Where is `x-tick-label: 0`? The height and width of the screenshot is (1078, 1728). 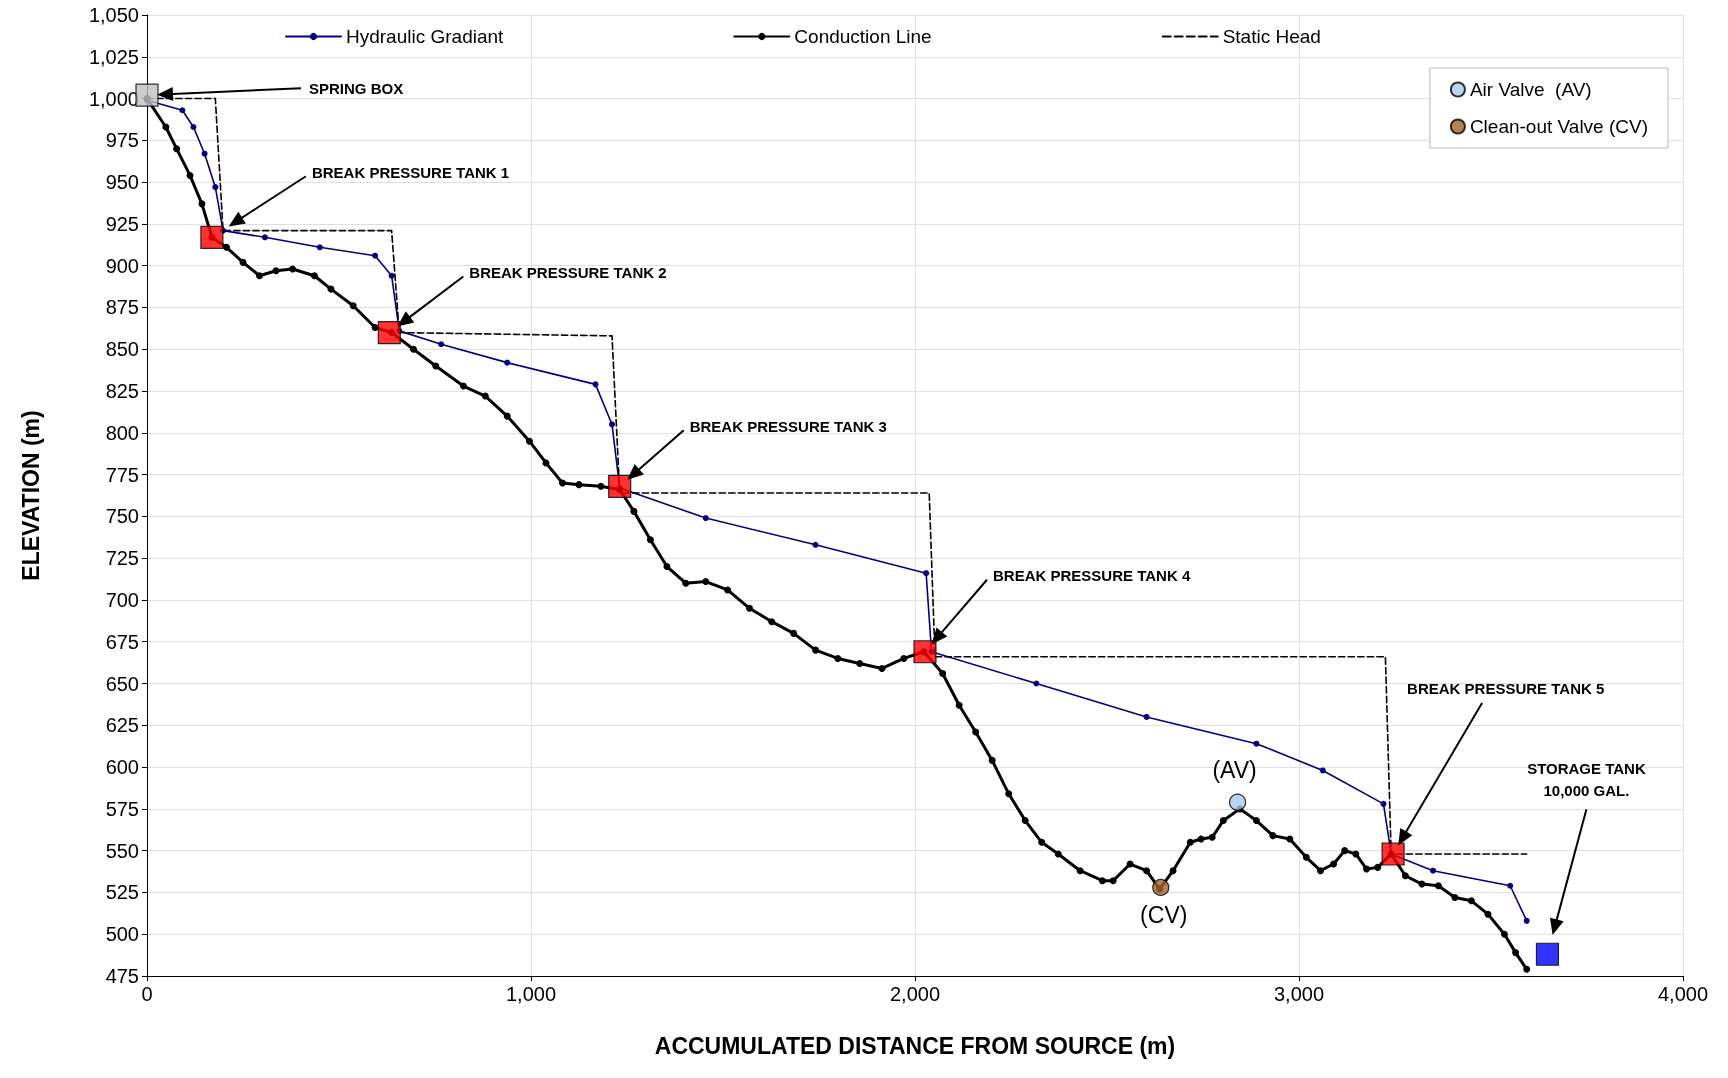
x-tick-label: 0 is located at coordinates (147, 994).